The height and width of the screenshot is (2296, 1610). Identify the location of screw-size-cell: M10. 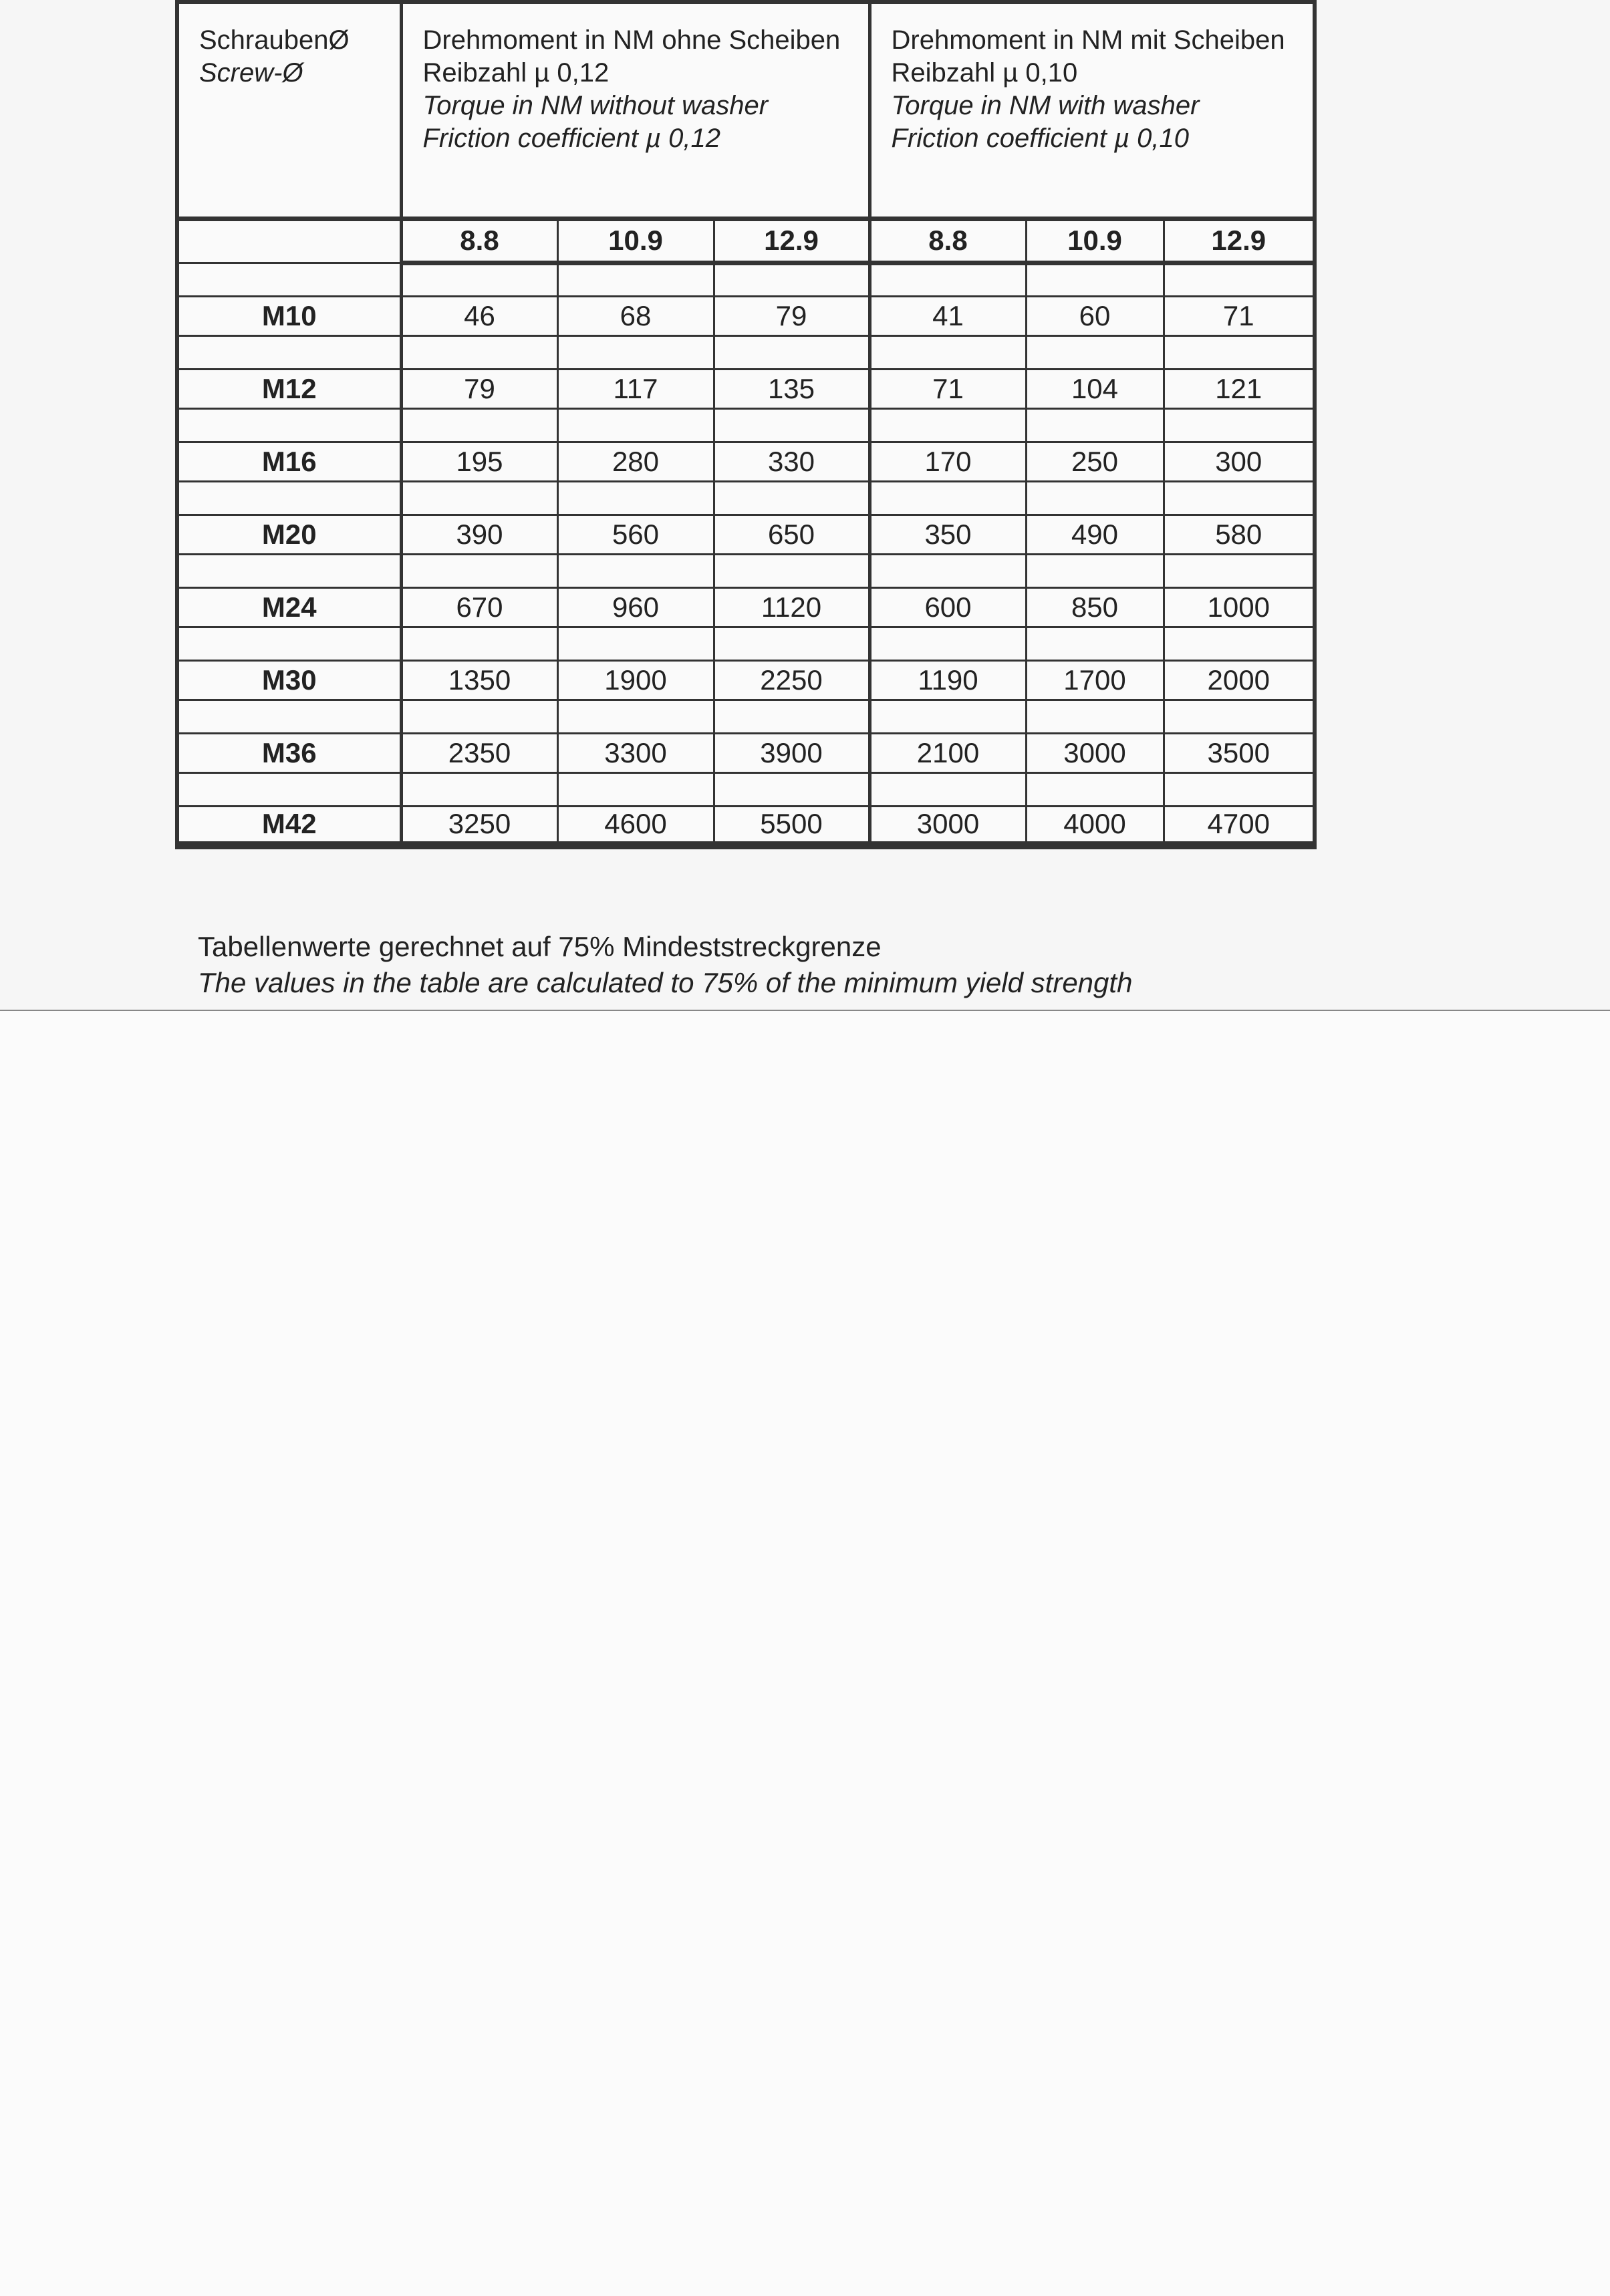
(289, 316).